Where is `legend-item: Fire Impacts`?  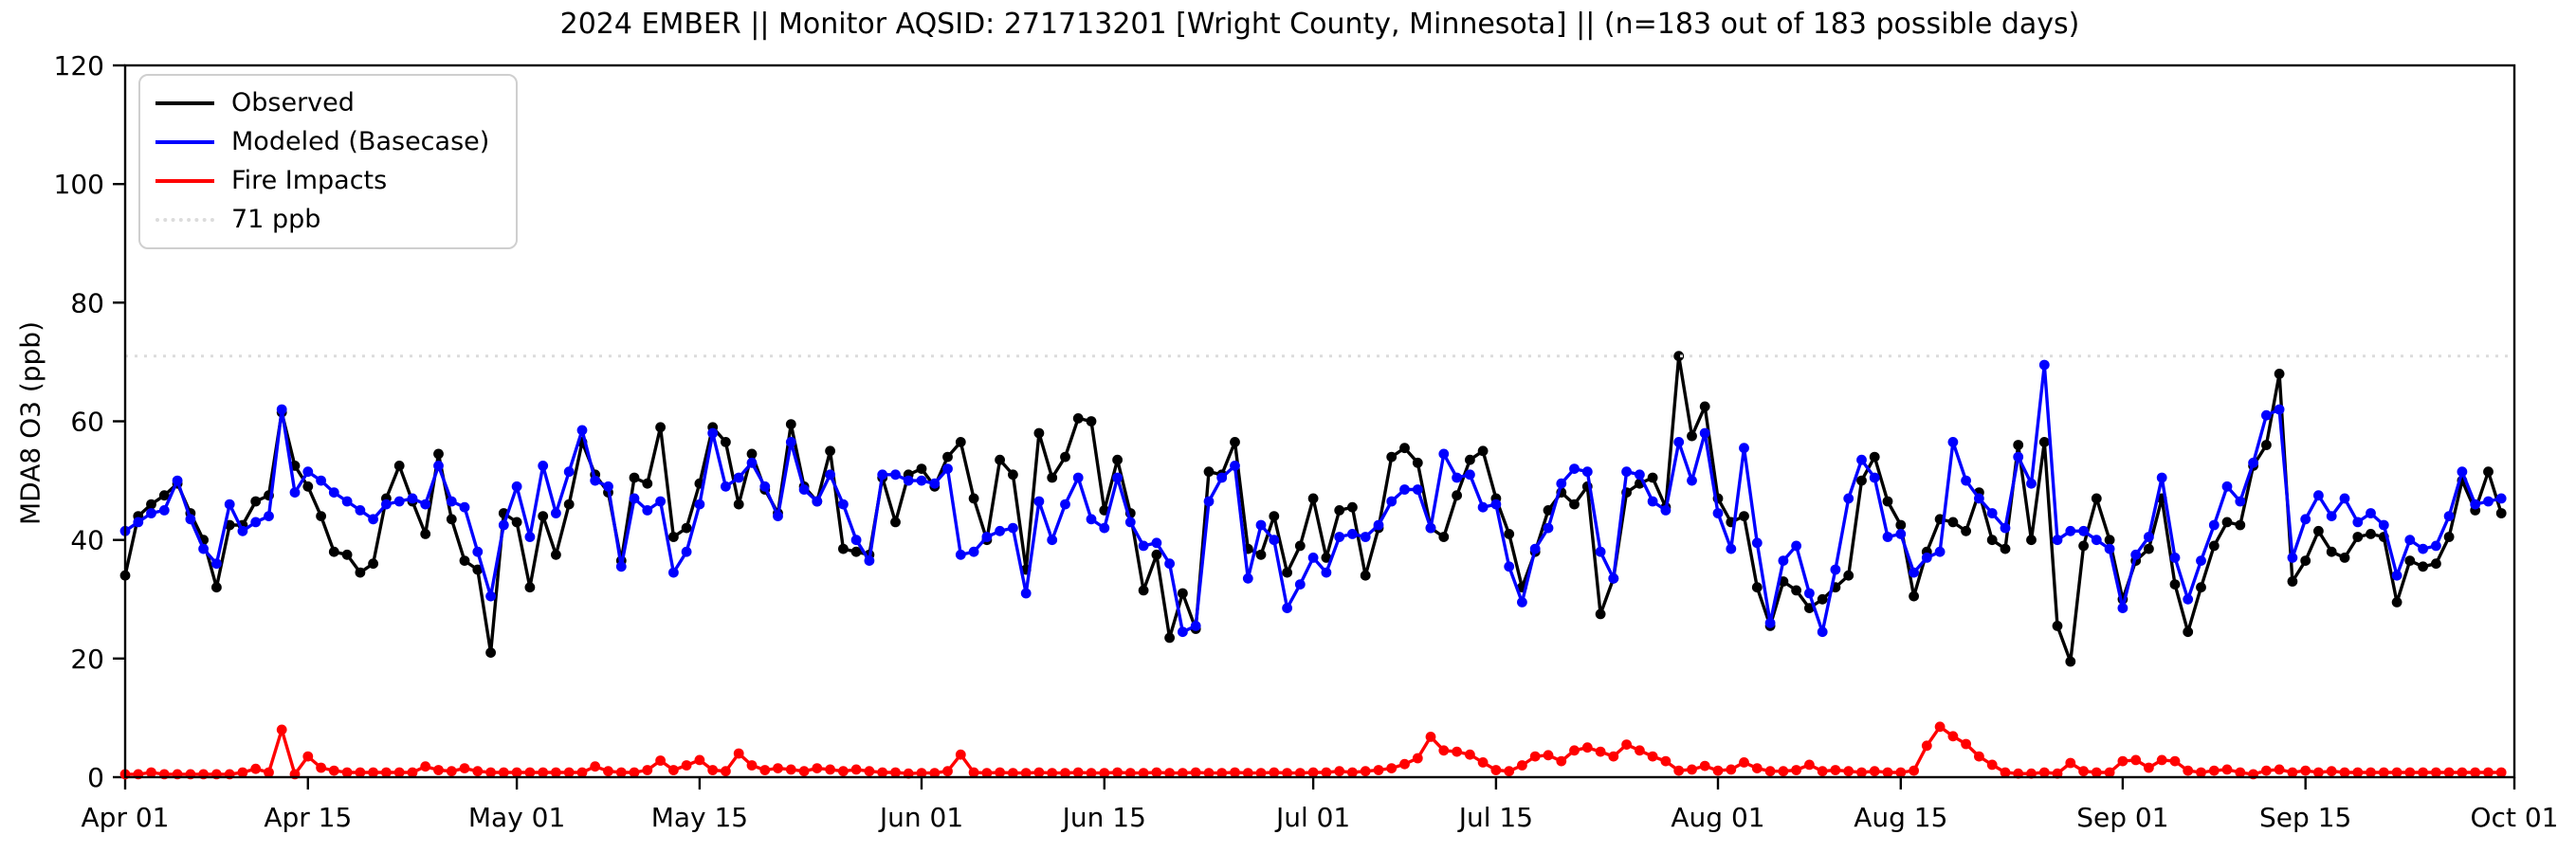
legend-item: Fire Impacts is located at coordinates (322, 181).